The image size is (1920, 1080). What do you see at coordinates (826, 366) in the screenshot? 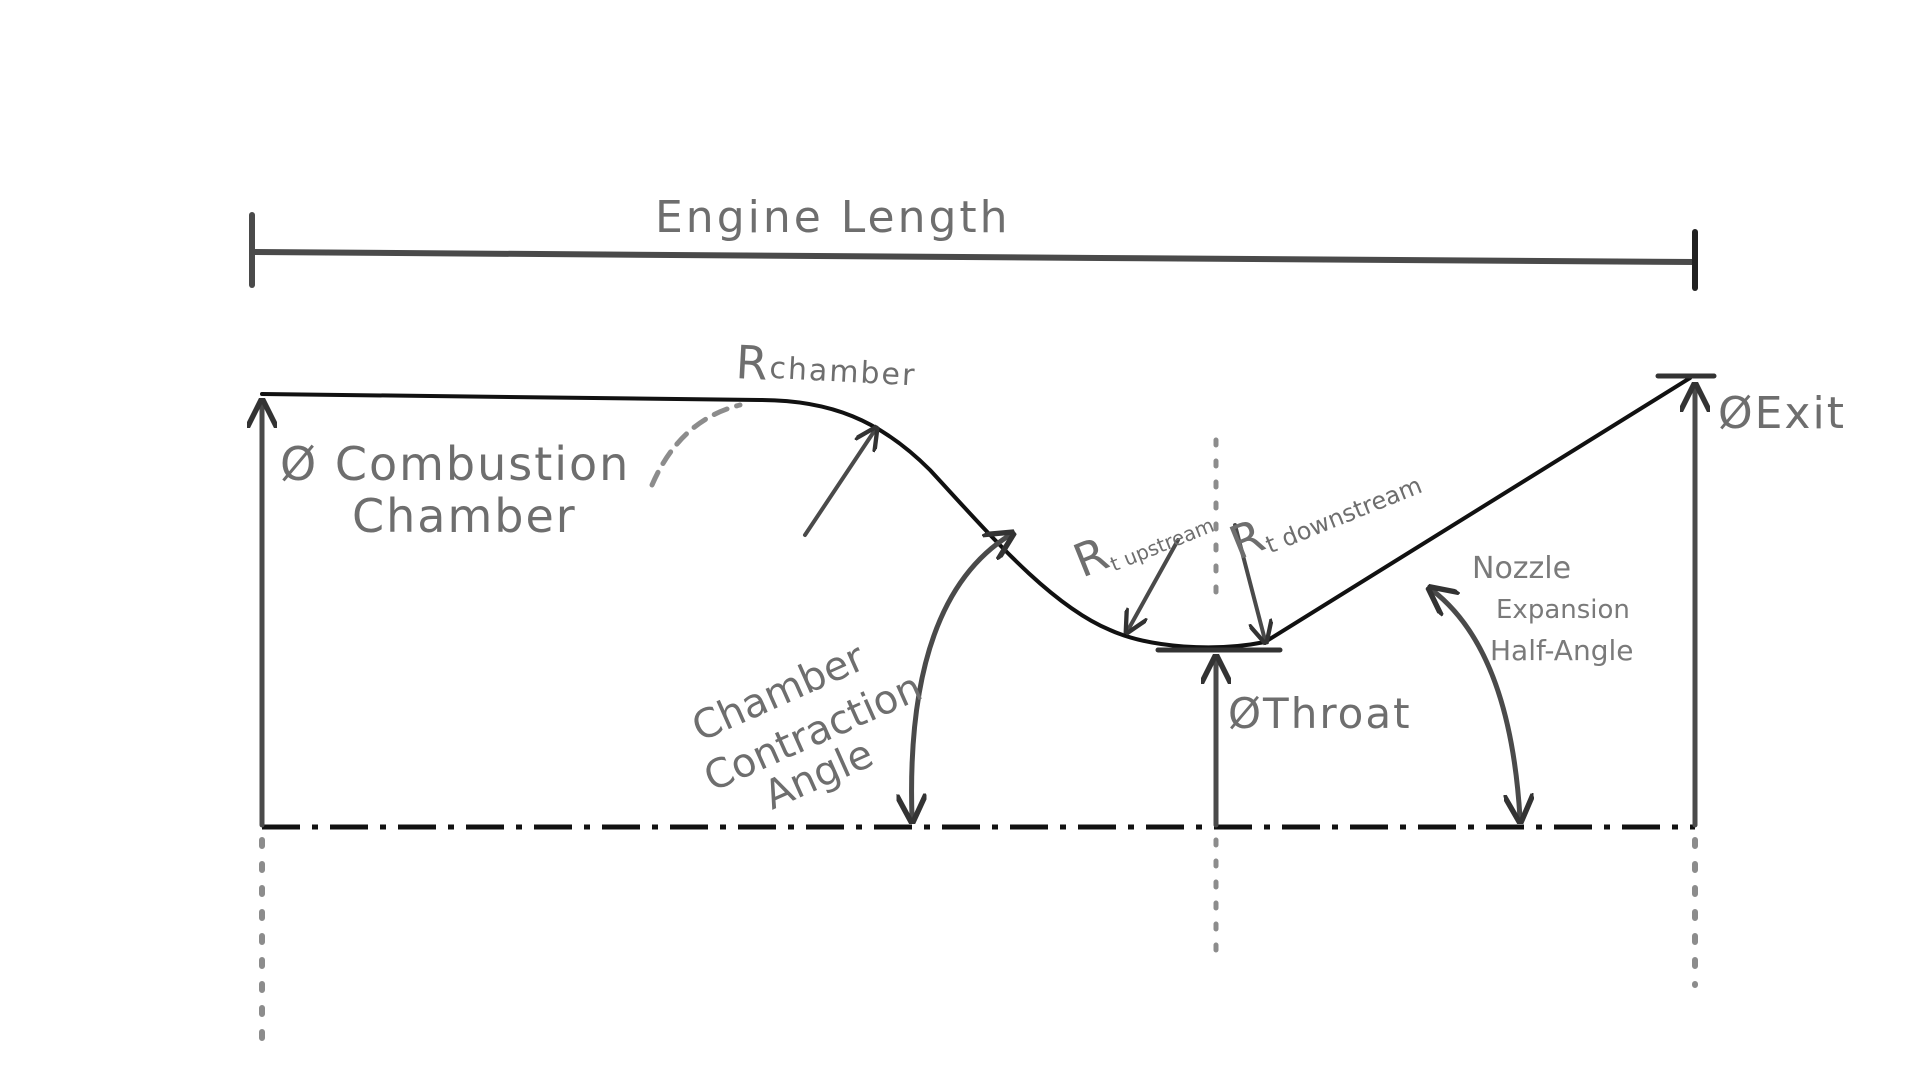
I see `r-chamber-label: Rchamber` at bounding box center [826, 366].